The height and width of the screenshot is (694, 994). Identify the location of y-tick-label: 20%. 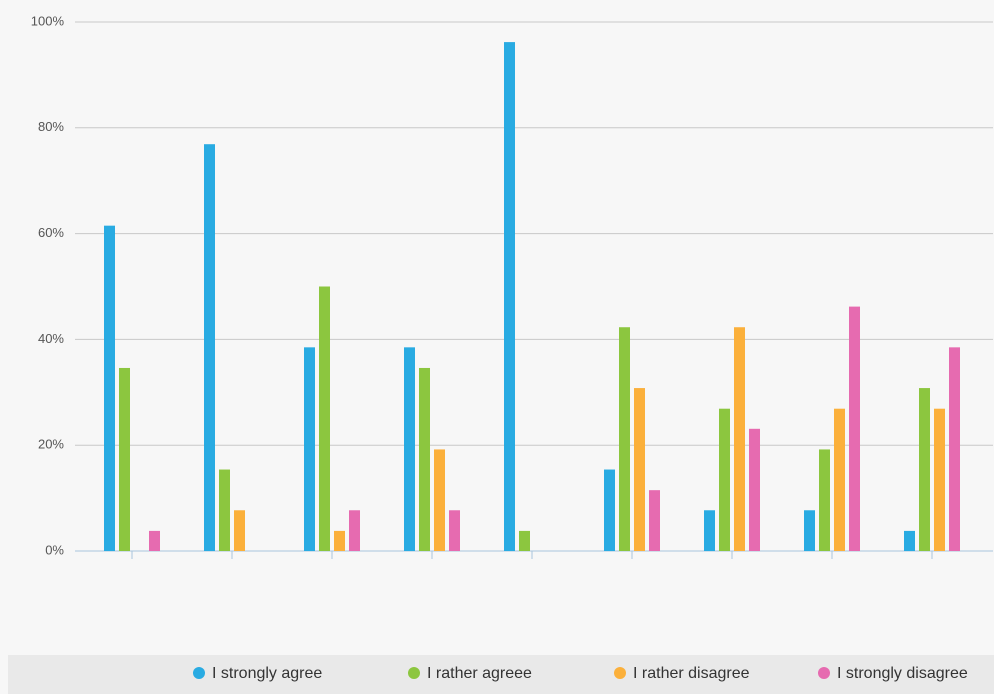
(51, 444).